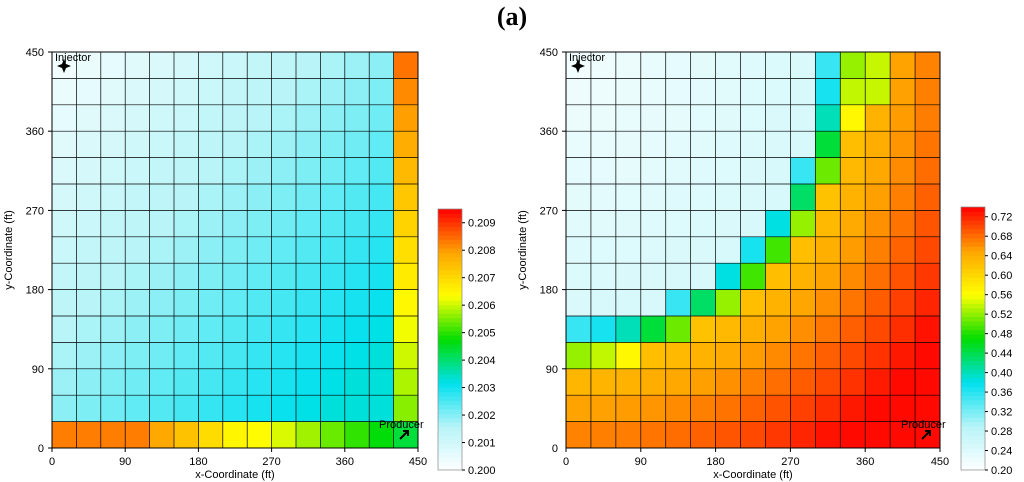 The height and width of the screenshot is (482, 1024). I want to click on colorbar-tick-label: 0.52, so click(1001, 315).